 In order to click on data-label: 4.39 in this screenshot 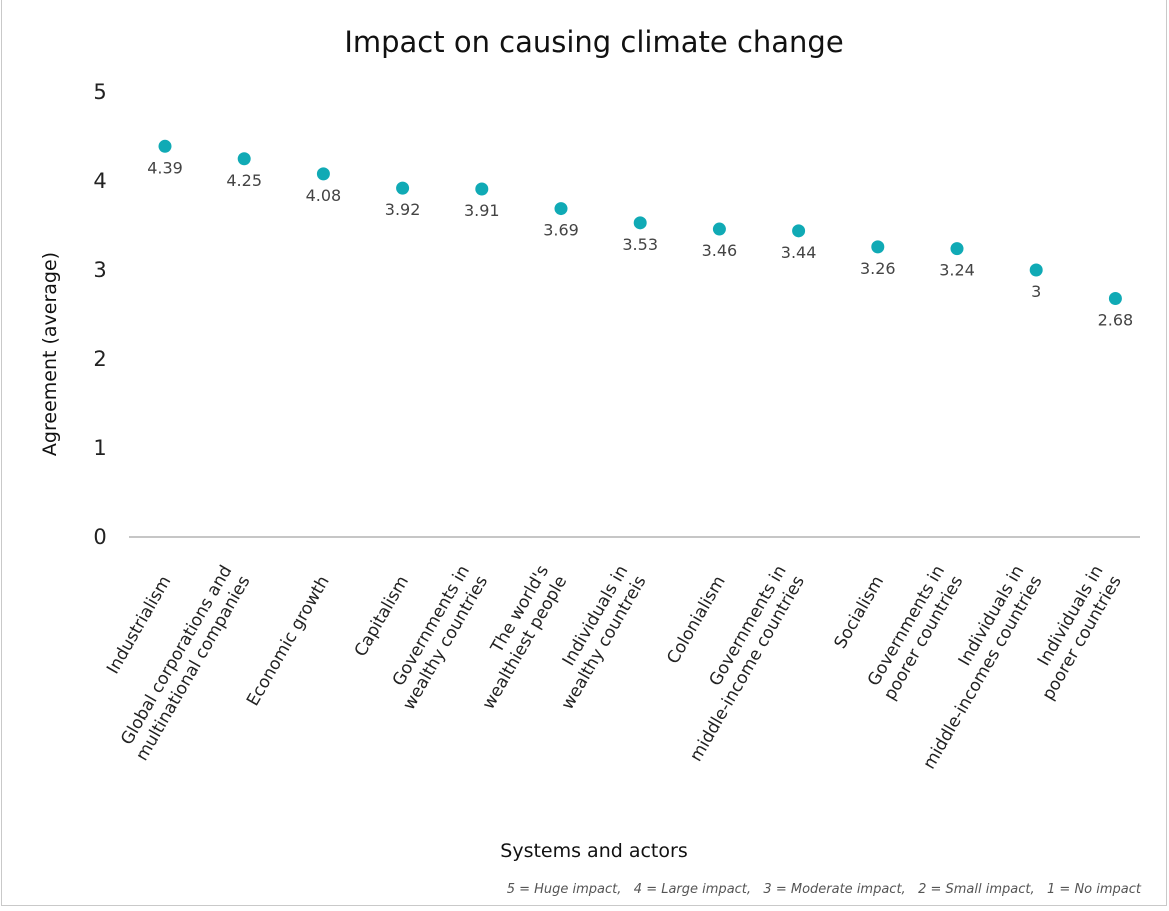, I will do `click(165, 167)`.